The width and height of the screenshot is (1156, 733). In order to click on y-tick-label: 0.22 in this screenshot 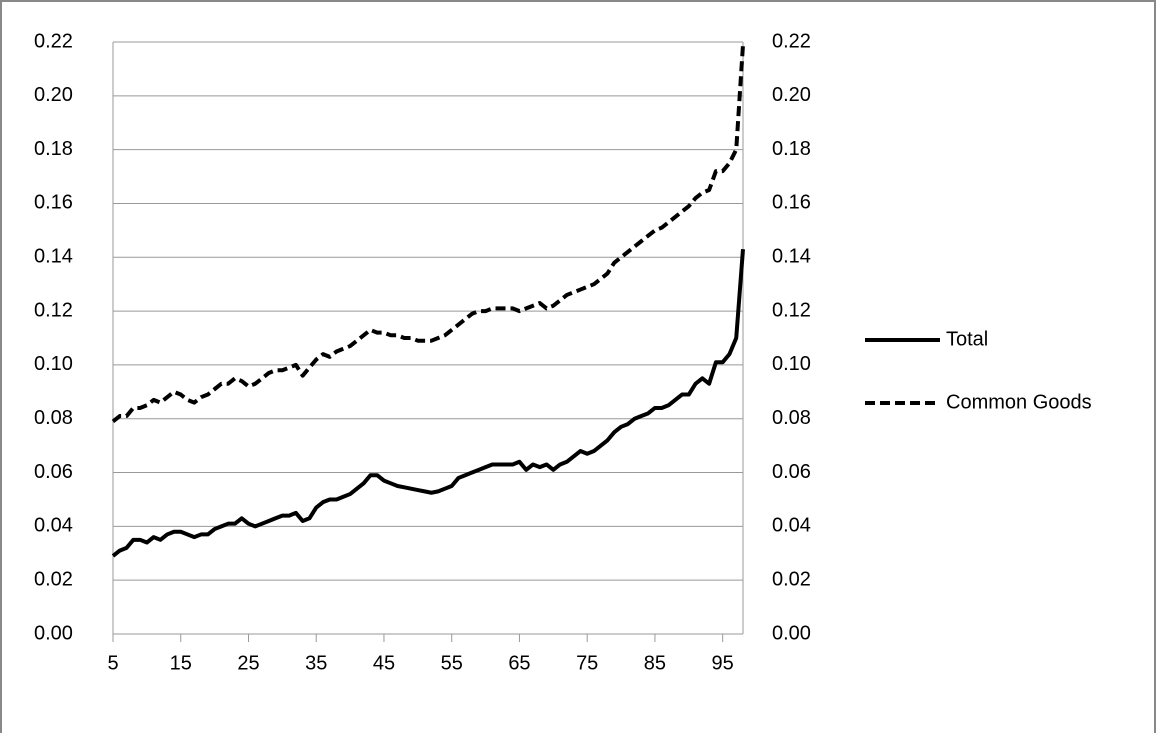, I will do `click(53, 41)`.